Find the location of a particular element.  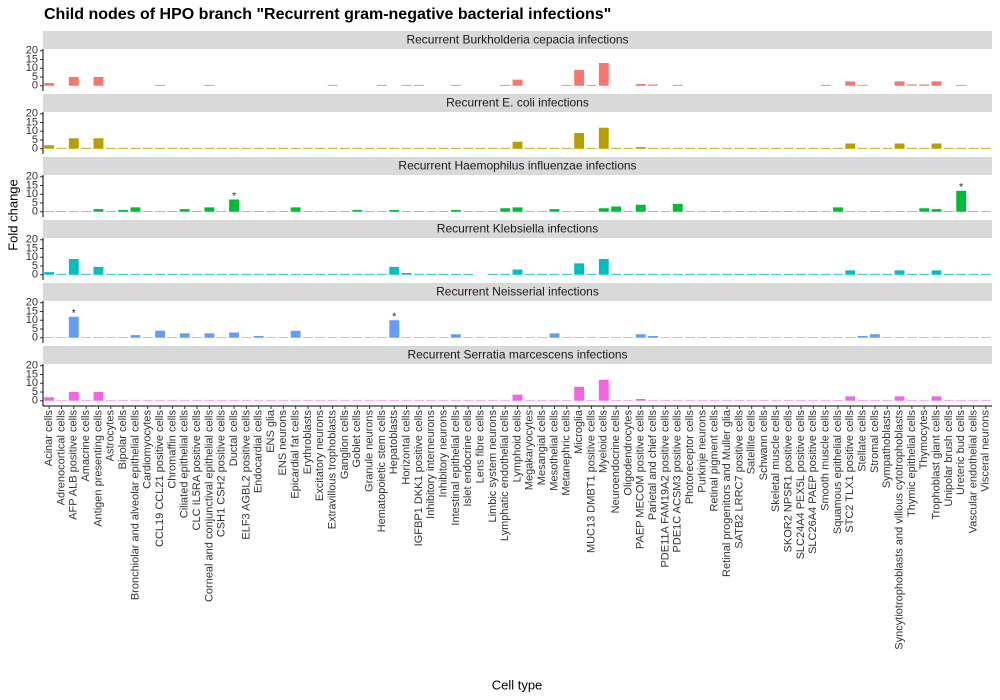

x-tick-label: Goblet cells is located at coordinates (357, 439).